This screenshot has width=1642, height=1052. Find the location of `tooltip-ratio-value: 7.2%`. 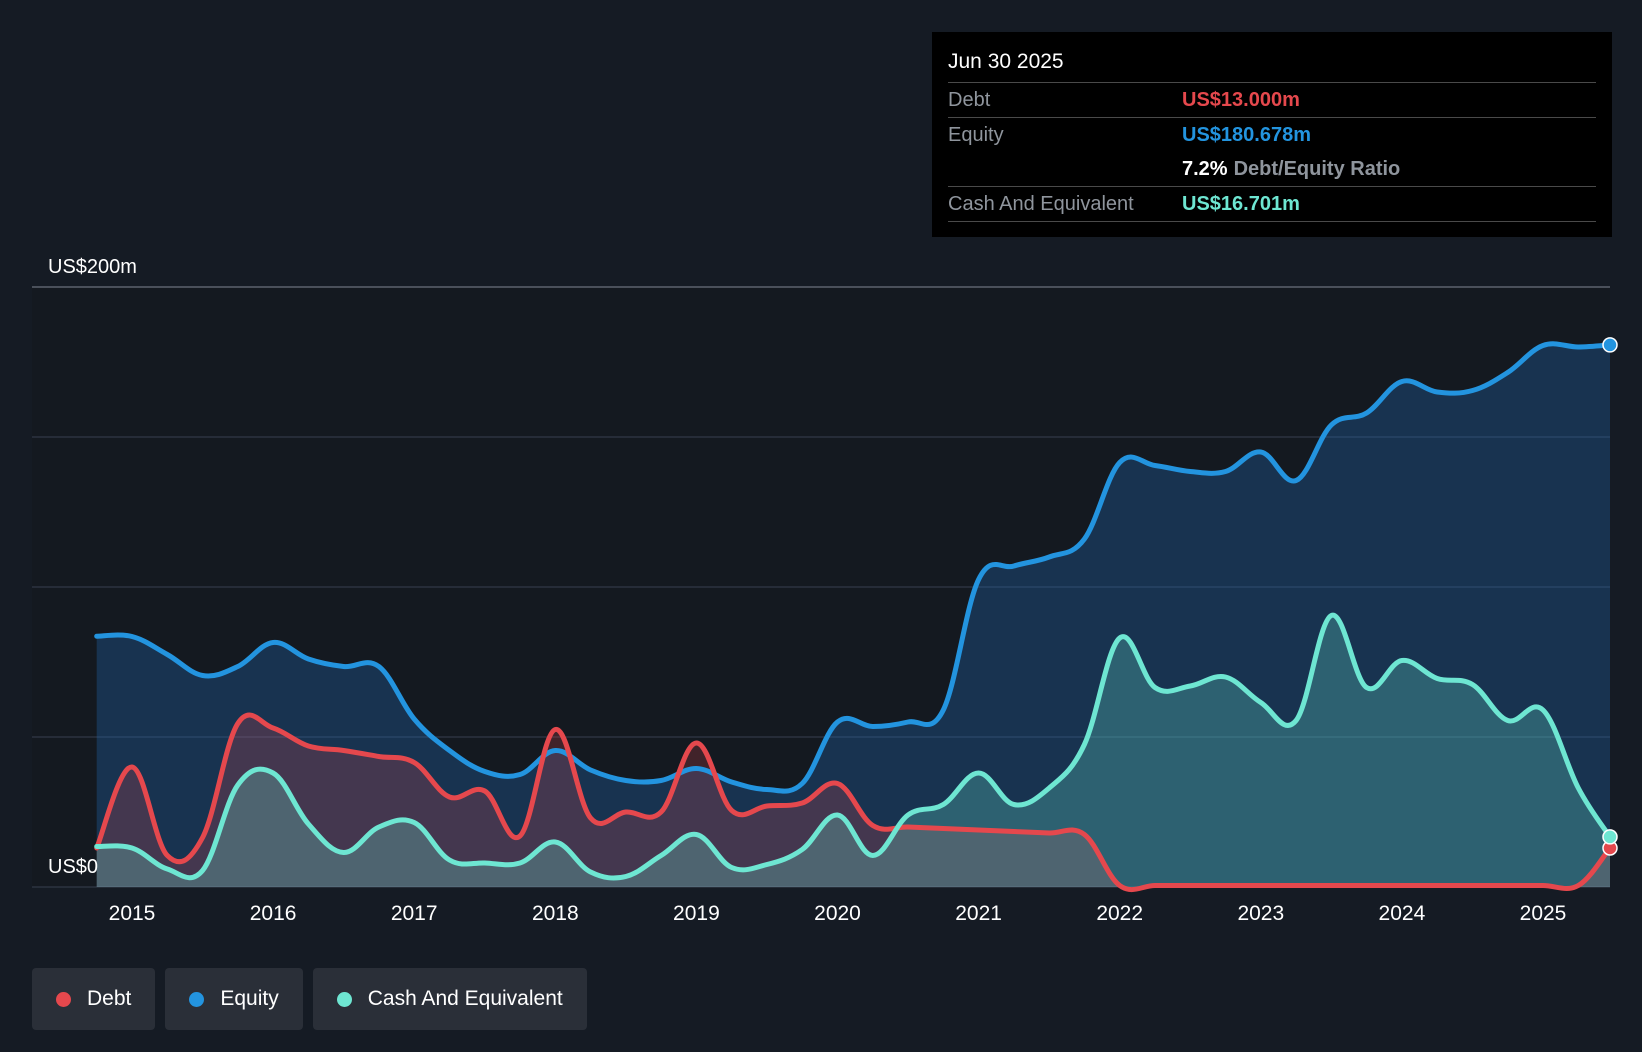

tooltip-ratio-value: 7.2% is located at coordinates (1205, 169).